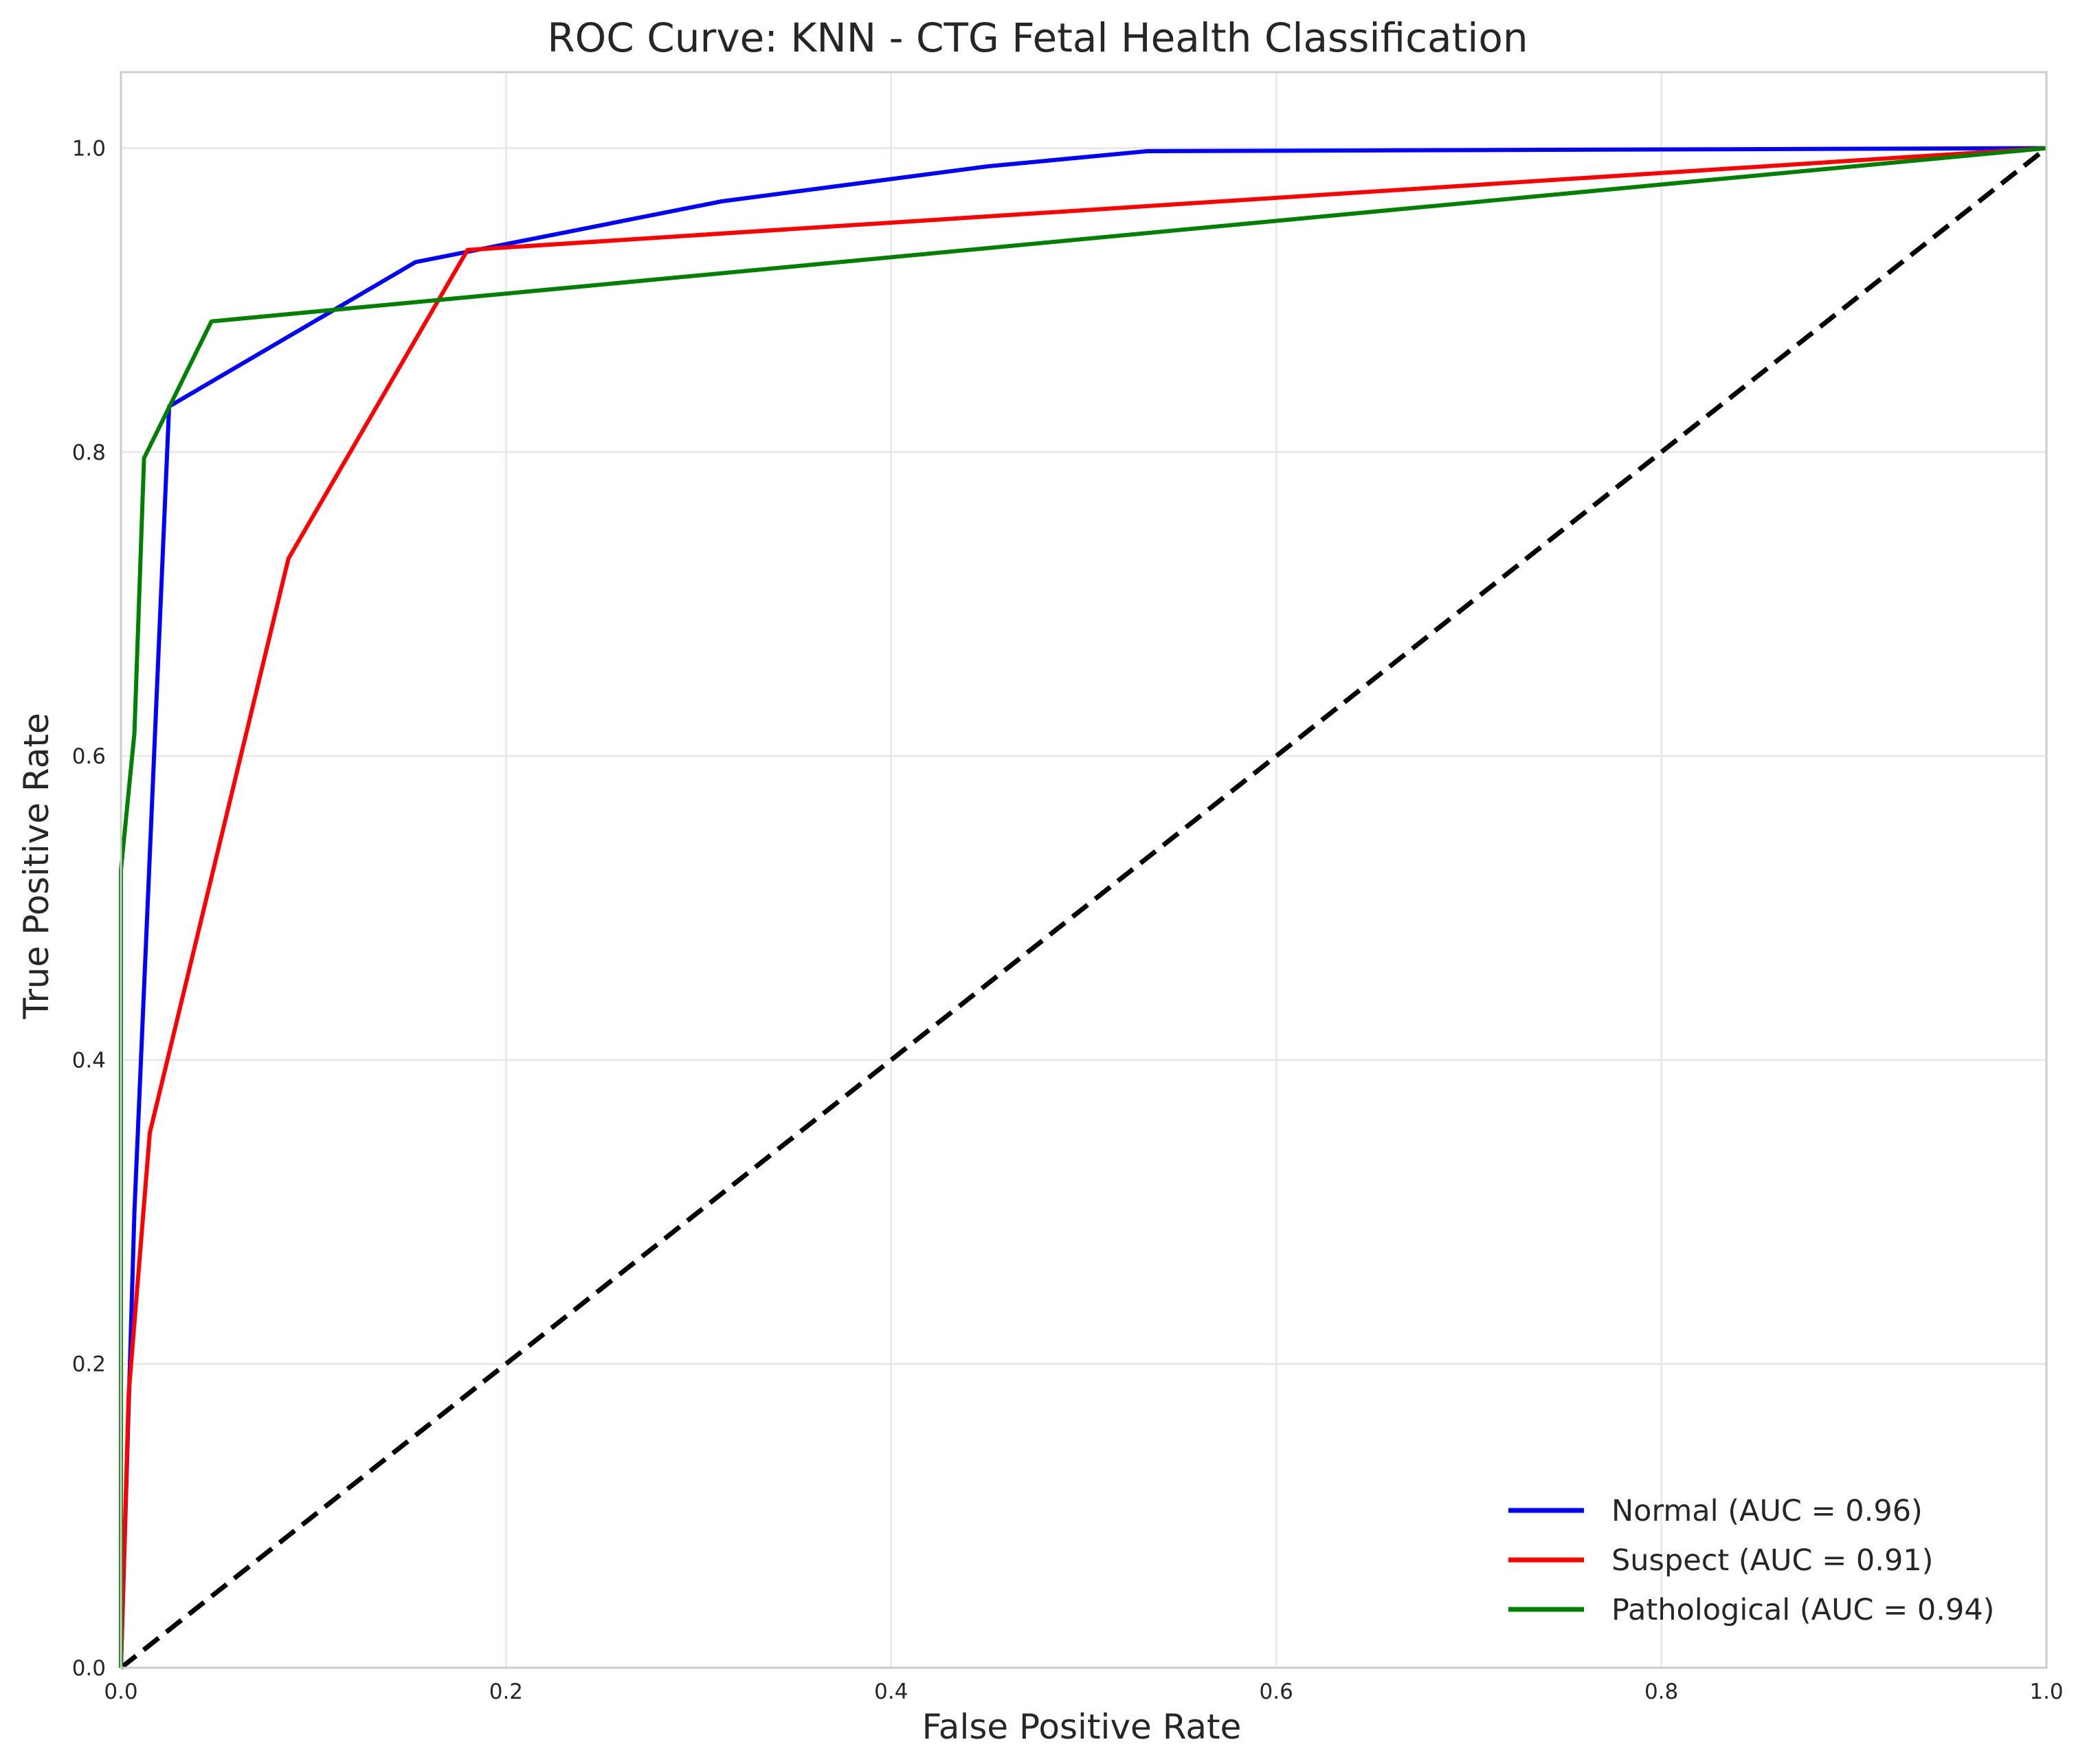 The height and width of the screenshot is (1764, 2076). I want to click on y-tick-label: 1.0, so click(89, 149).